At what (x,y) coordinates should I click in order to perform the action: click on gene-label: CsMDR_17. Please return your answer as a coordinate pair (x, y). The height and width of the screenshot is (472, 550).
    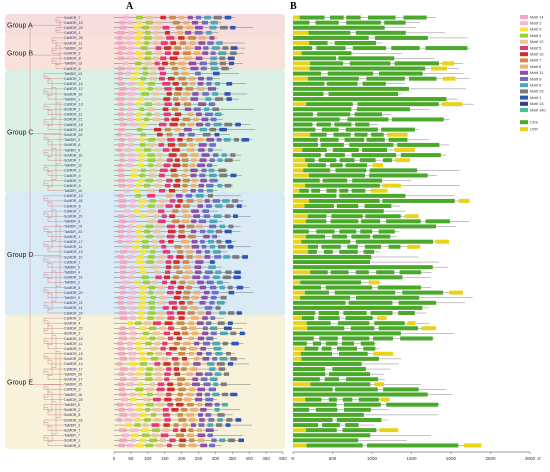
    Looking at the image, I should click on (73, 242).